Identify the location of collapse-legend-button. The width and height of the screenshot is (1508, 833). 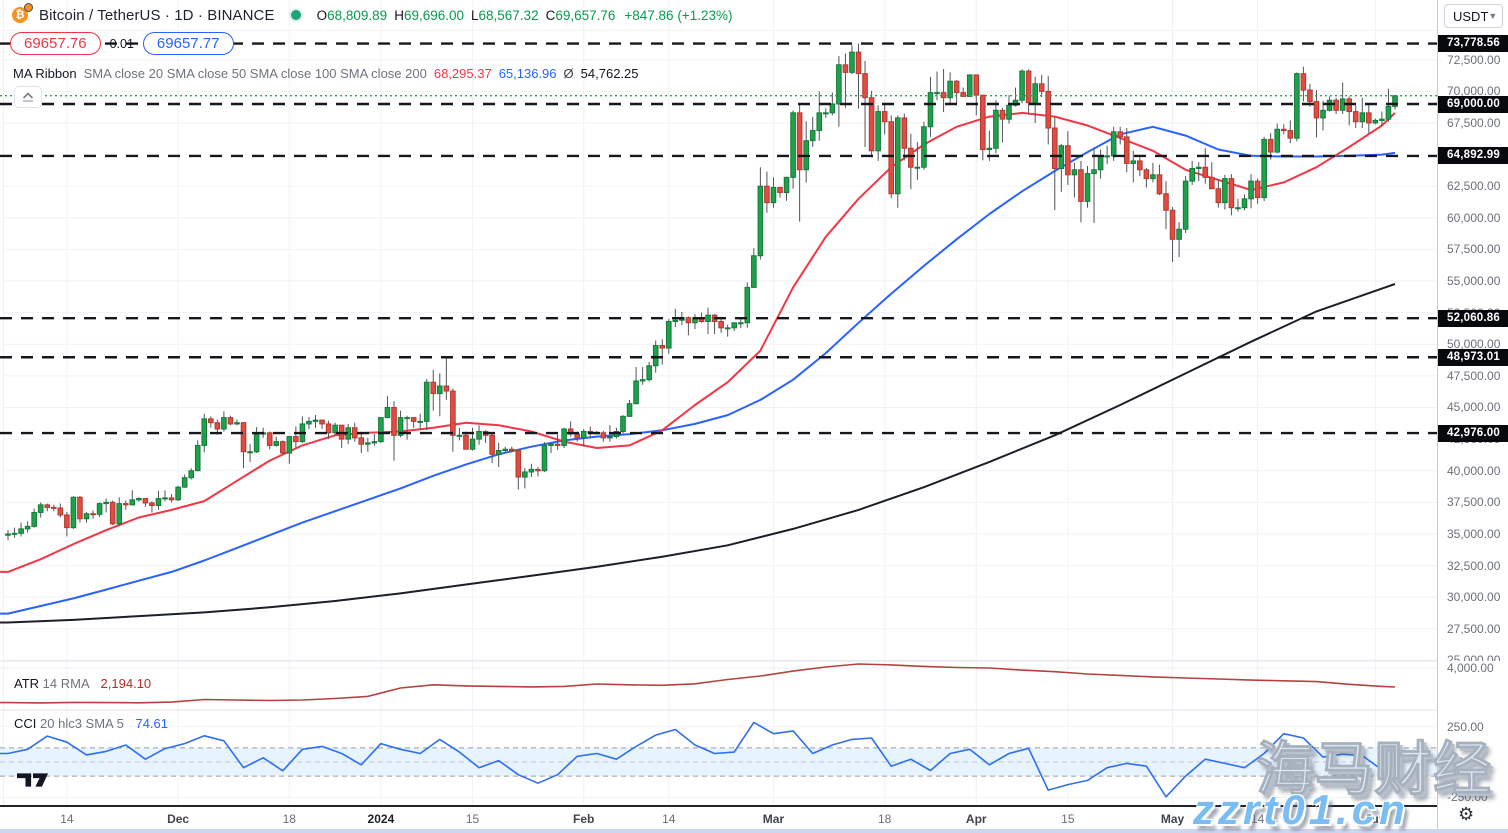
(28, 97).